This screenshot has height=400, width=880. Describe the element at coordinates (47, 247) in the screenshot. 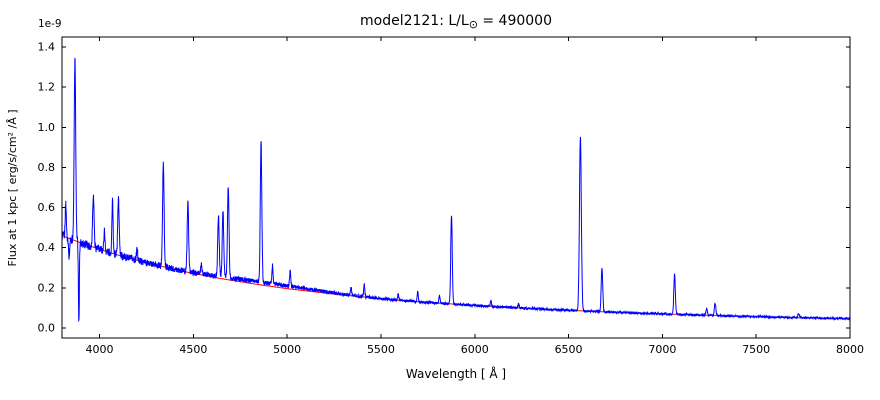

I see `y-tick-label: 0.4` at that location.